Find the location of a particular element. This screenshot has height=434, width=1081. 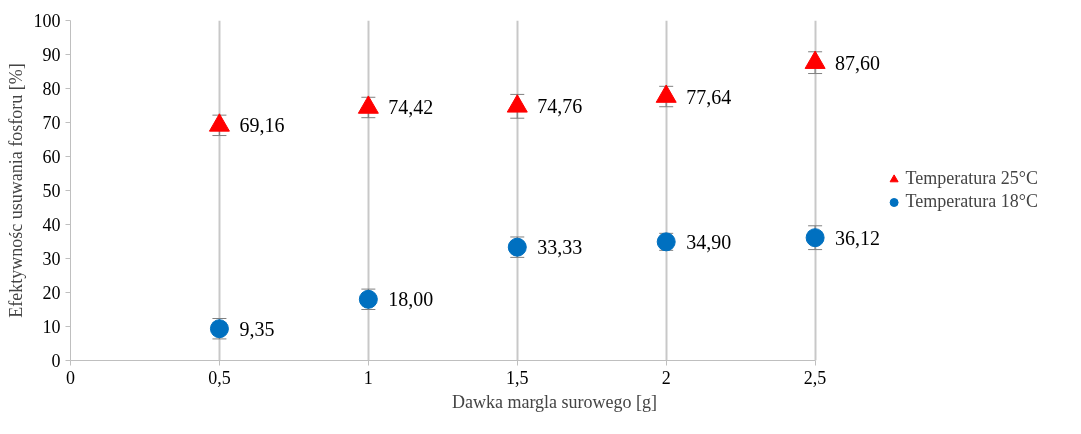

y-tick-label: 80 is located at coordinates (51, 89).